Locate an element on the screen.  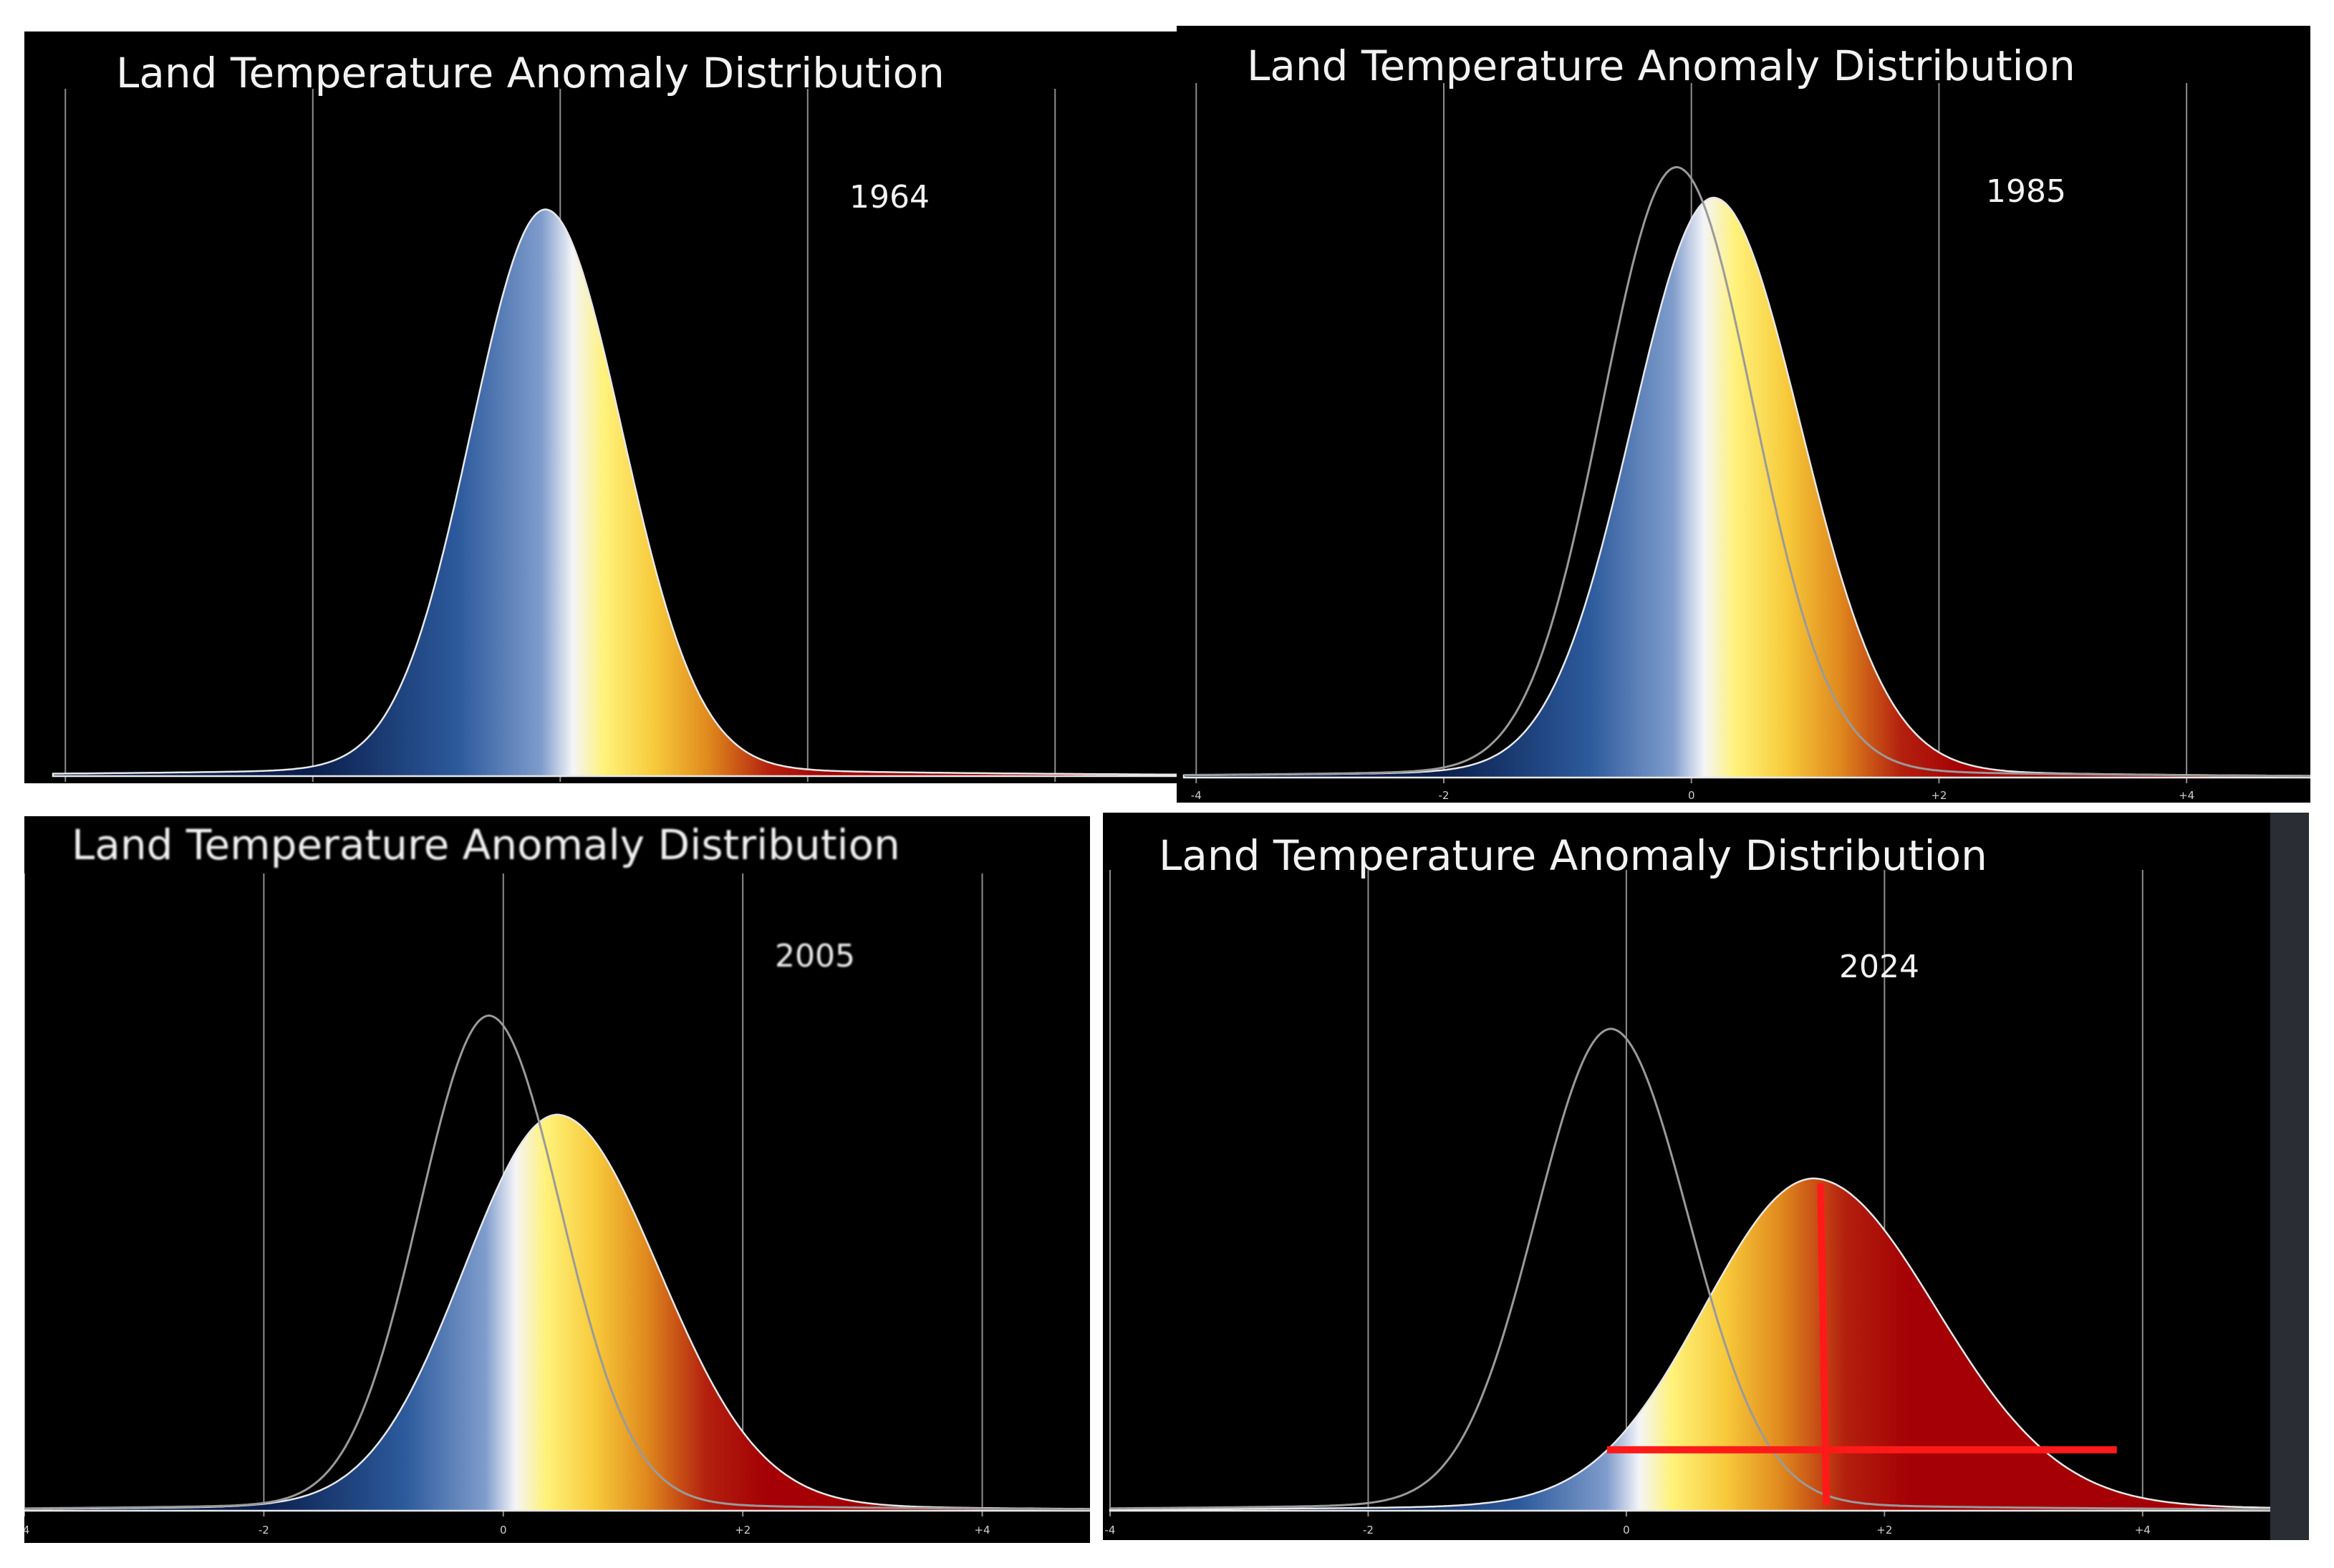
year-label: 2005 is located at coordinates (815, 956).